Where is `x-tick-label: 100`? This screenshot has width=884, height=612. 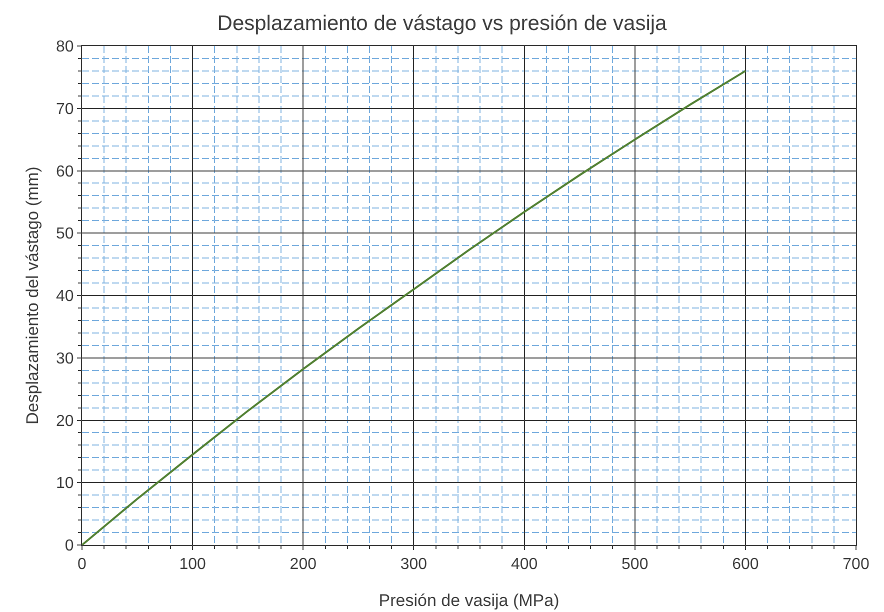
x-tick-label: 100 is located at coordinates (192, 565).